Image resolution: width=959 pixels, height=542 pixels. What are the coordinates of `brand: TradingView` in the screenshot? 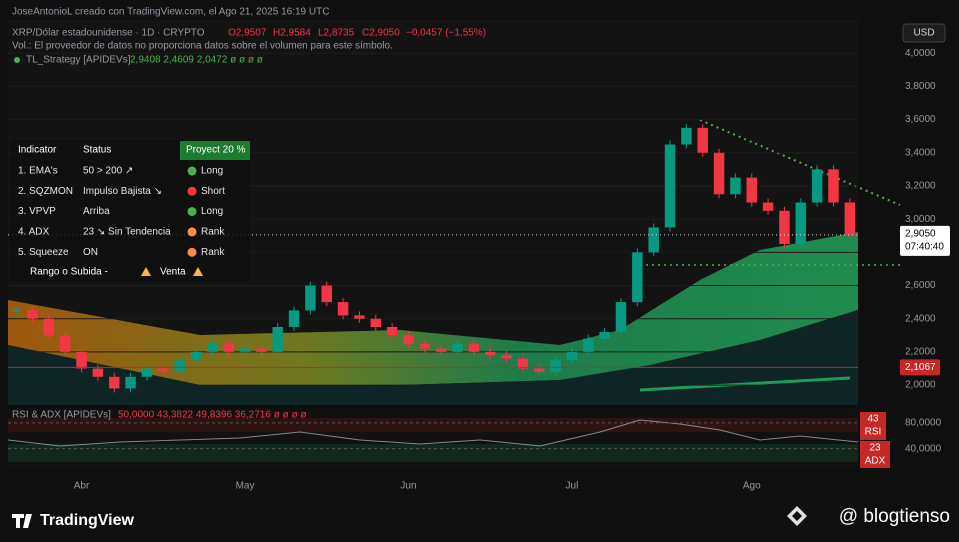 It's located at (87, 520).